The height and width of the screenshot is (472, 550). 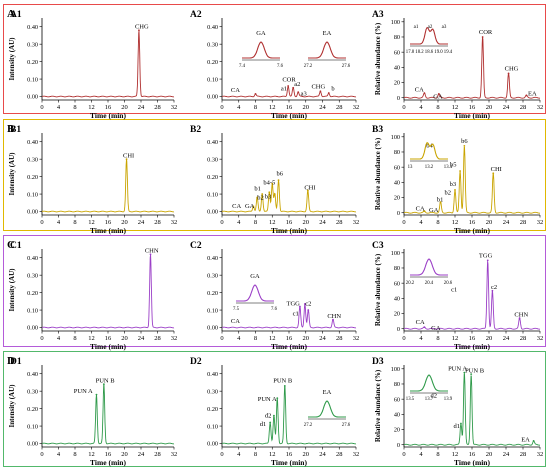 What do you see at coordinates (297, 84) in the screenshot?
I see `peak-label: a2` at bounding box center [297, 84].